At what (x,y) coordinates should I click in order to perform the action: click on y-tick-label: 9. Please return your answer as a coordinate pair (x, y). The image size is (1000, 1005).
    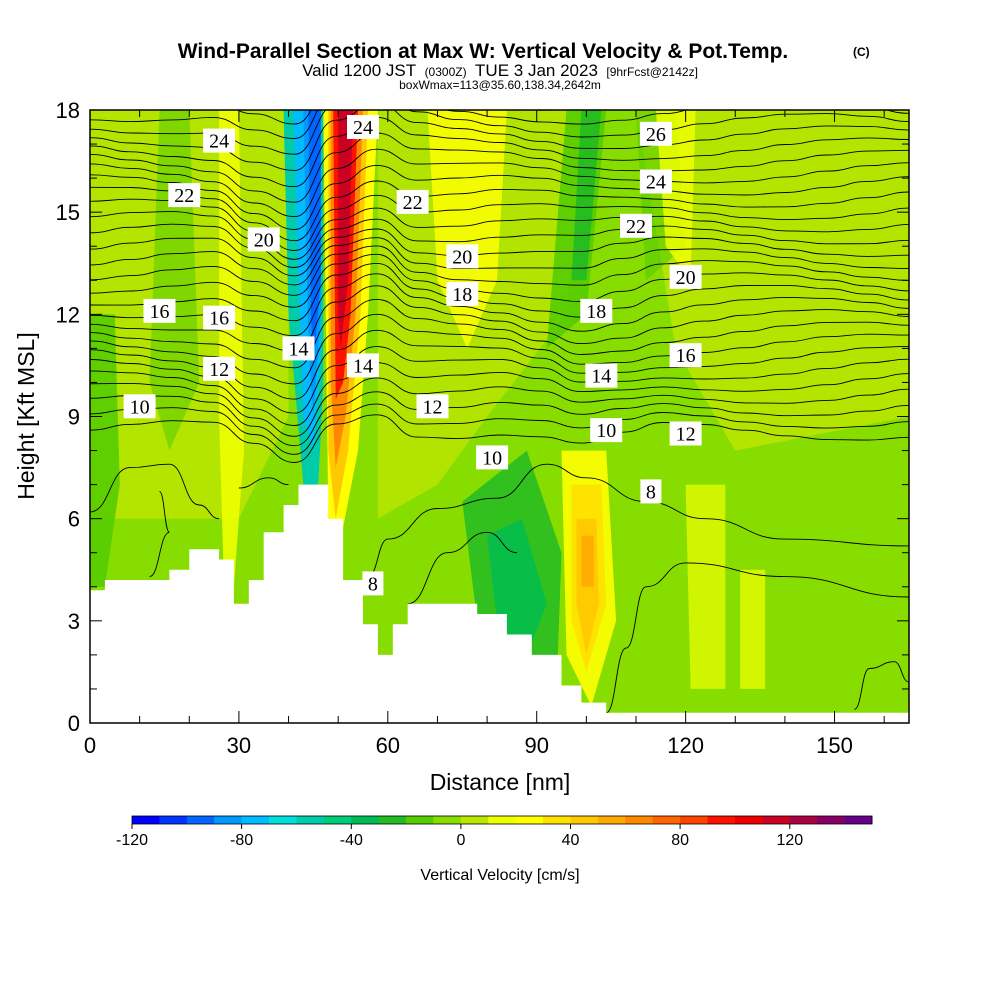
    Looking at the image, I should click on (74, 417).